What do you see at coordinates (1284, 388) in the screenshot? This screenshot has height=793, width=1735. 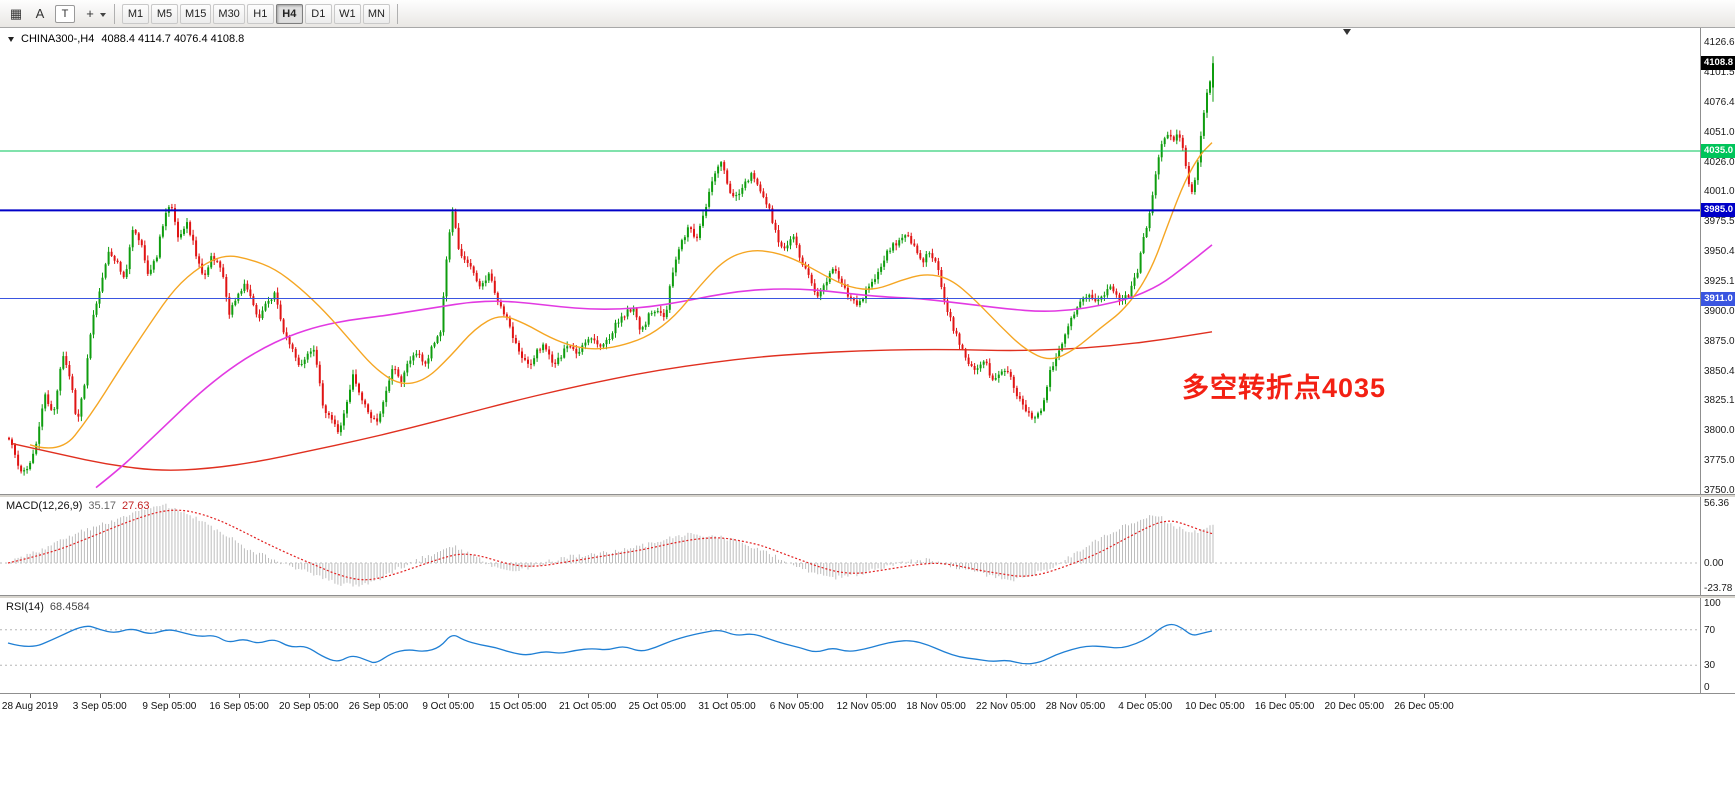 I see `text-annotation: 多空转折点4035` at bounding box center [1284, 388].